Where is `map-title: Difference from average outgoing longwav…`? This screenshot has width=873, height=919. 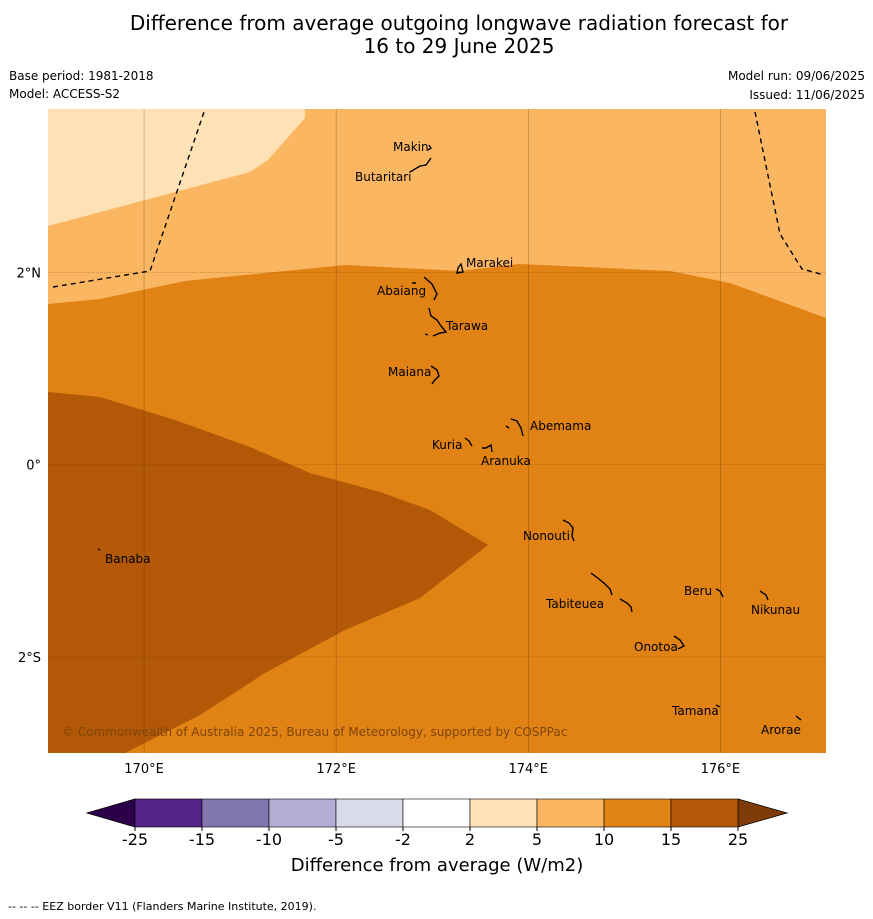
map-title: Difference from average outgoing longwav… is located at coordinates (436, 35).